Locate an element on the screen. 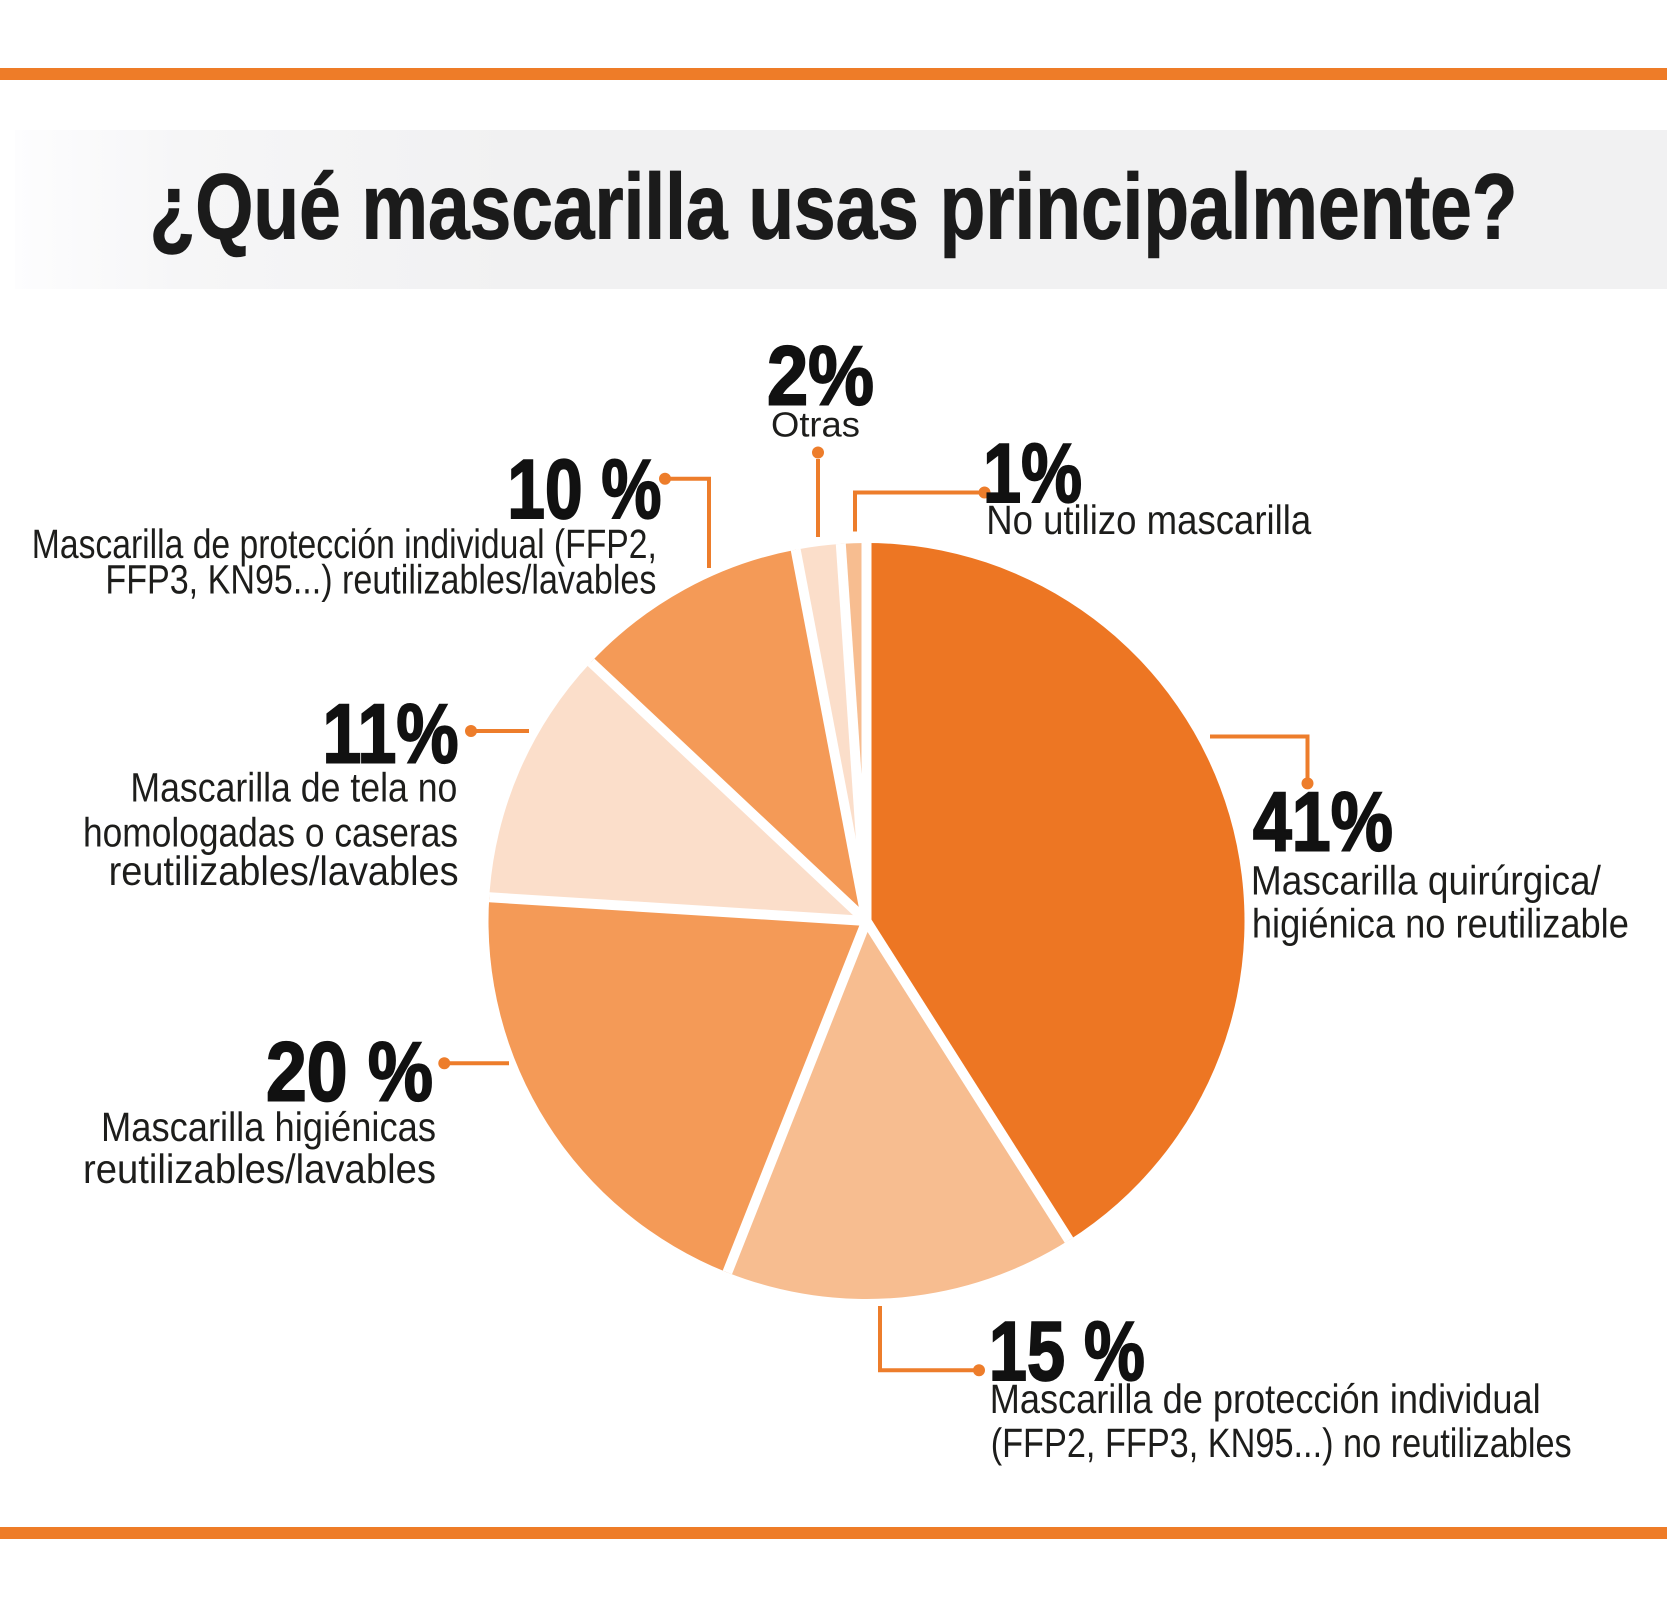 The height and width of the screenshot is (1611, 1667). svg-text: Otras is located at coordinates (815, 425).